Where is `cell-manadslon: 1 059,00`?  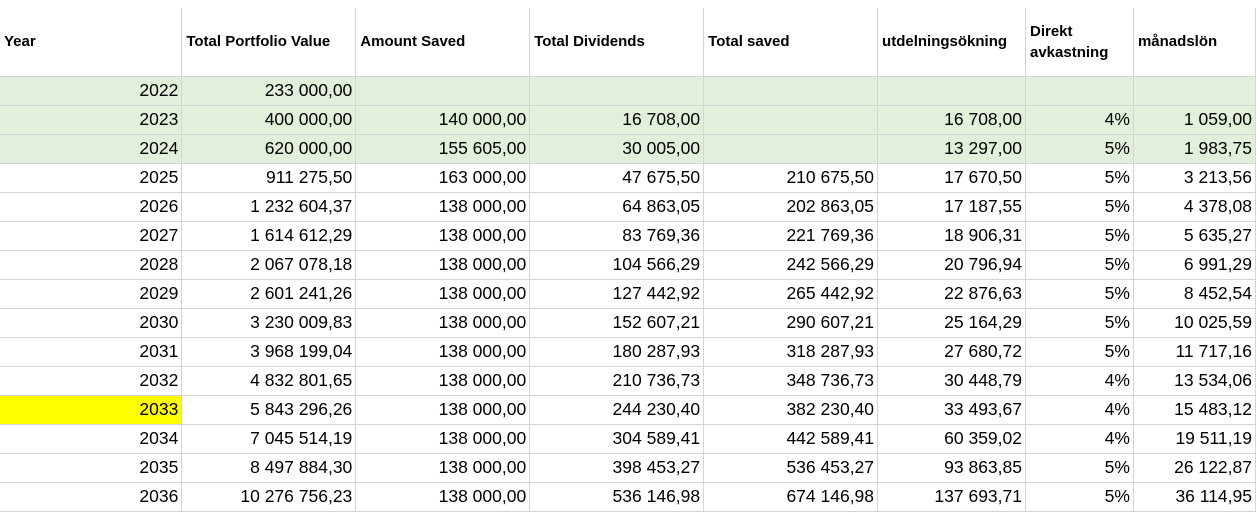 cell-manadslon: 1 059,00 is located at coordinates (1194, 120).